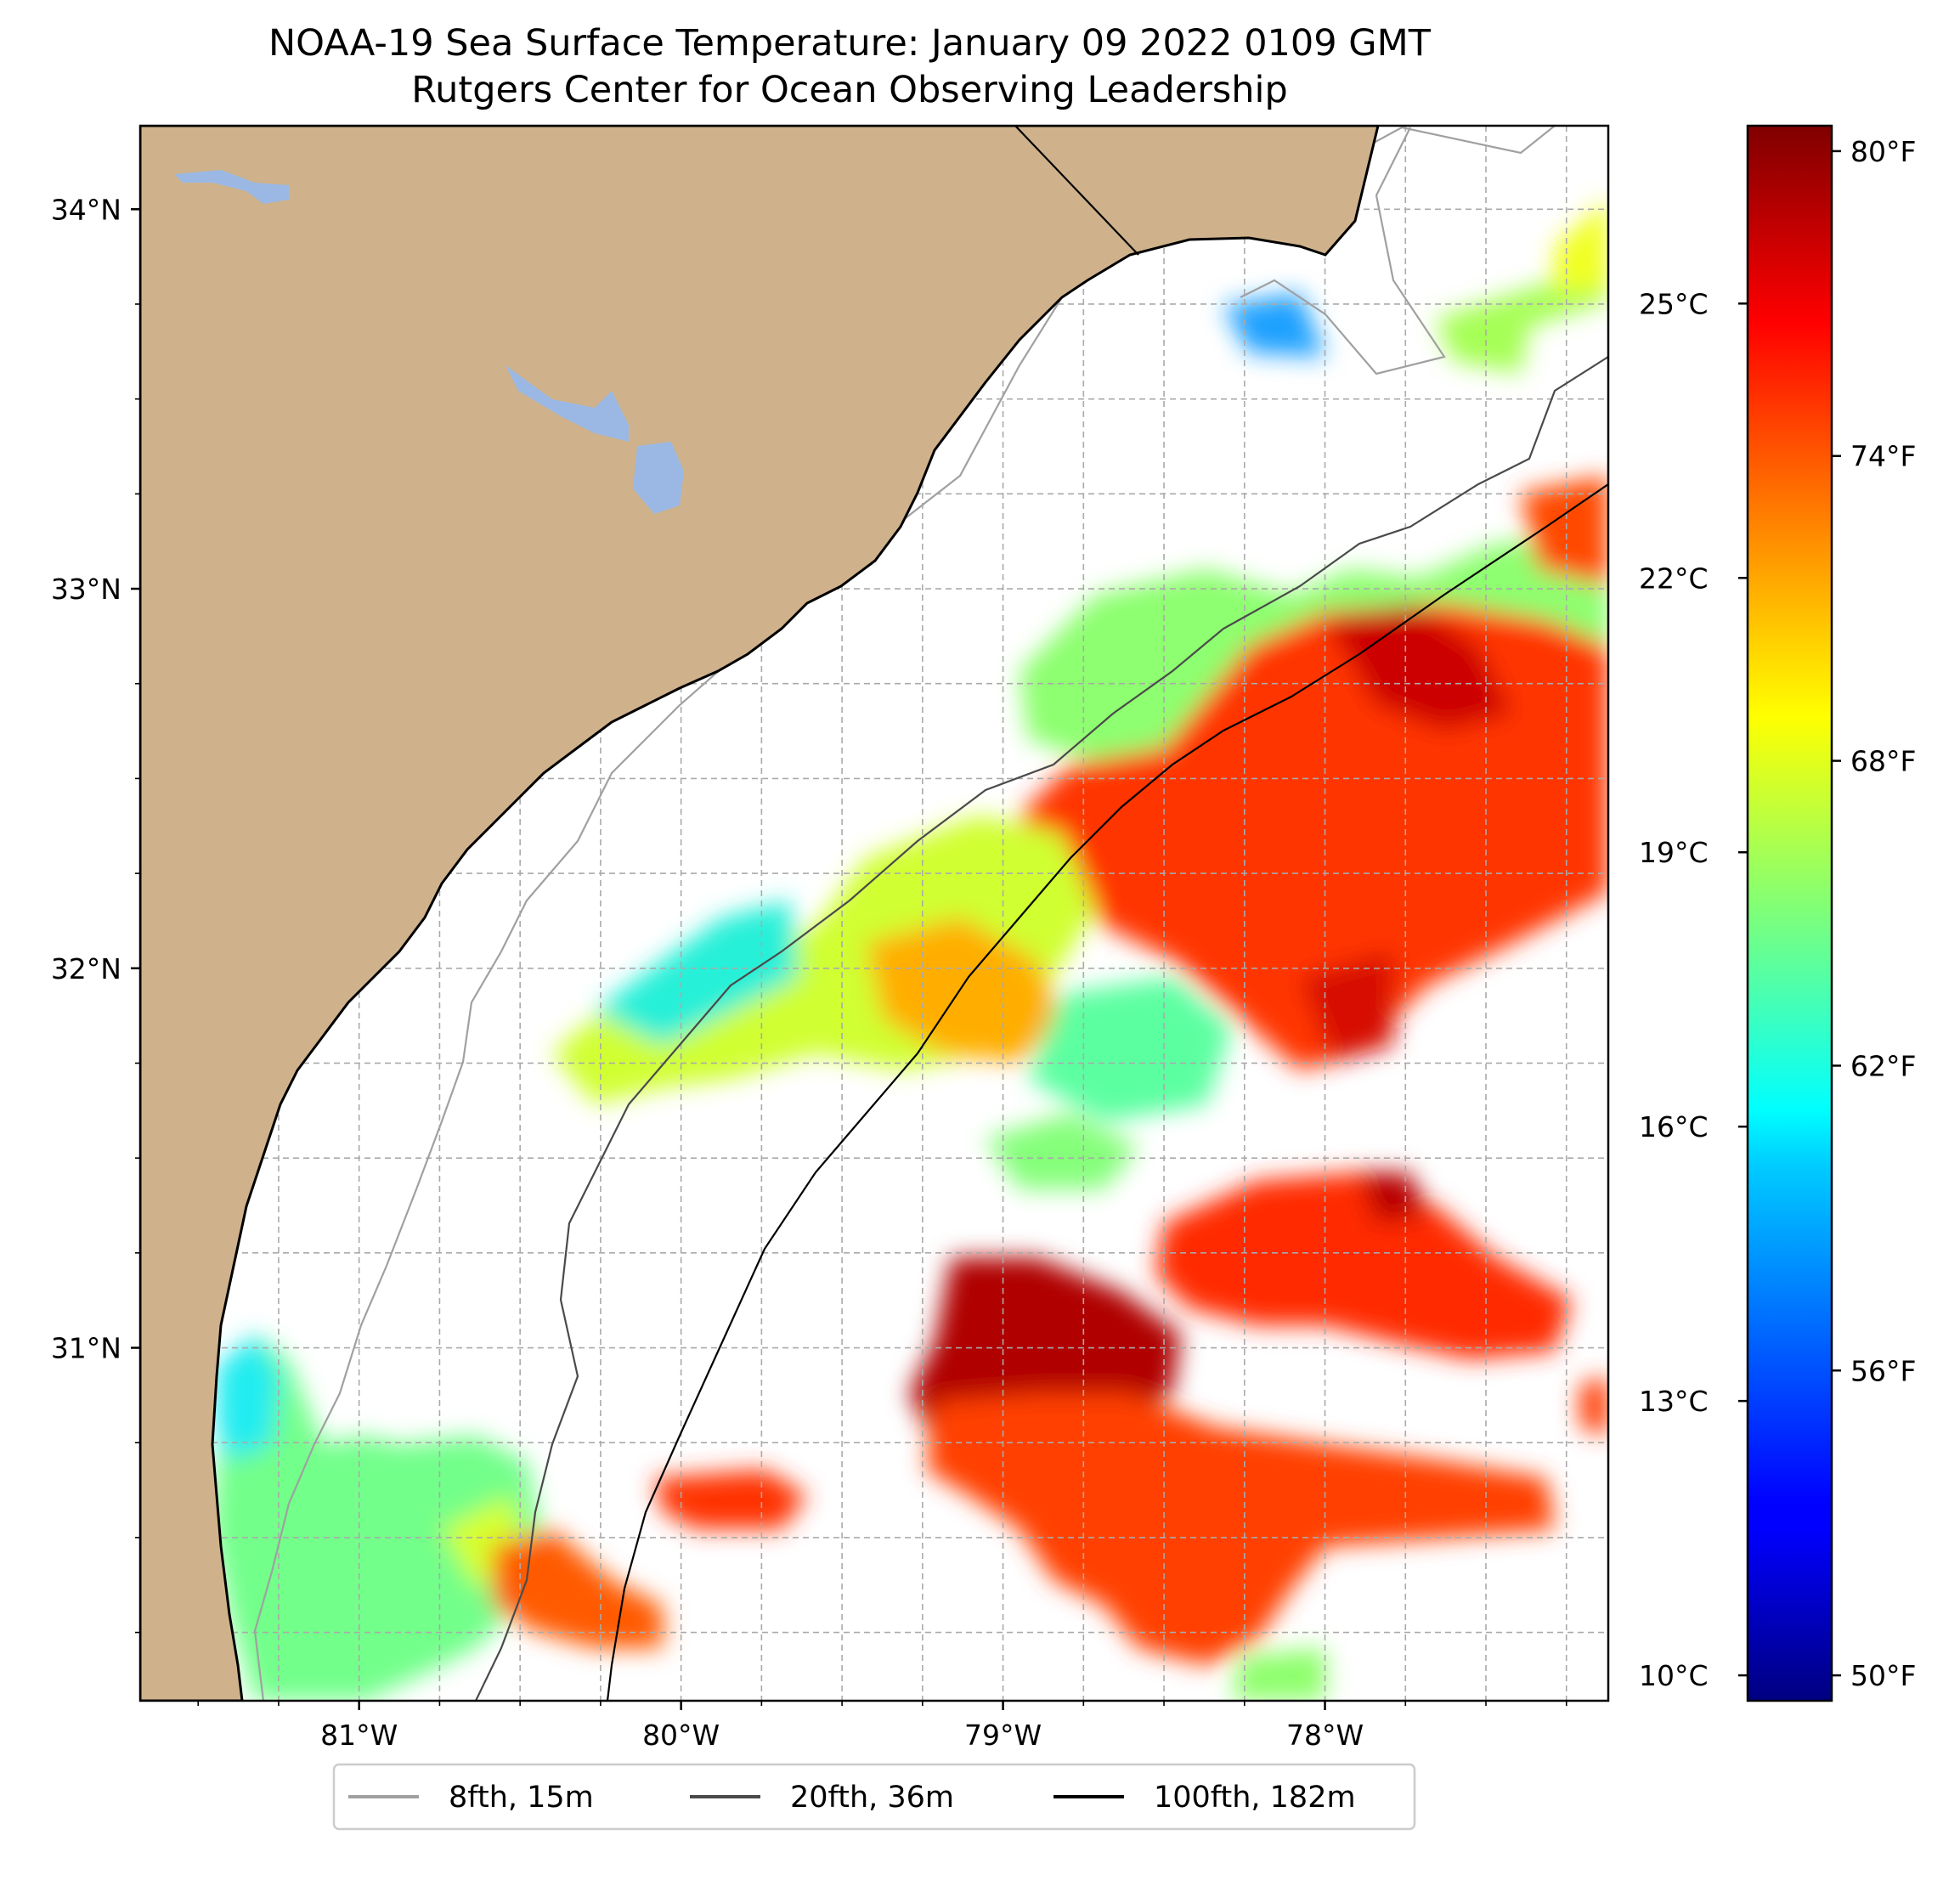 This screenshot has height=1880, width=1960. Describe the element at coordinates (1883, 1370) in the screenshot. I see `colorbar-fahrenheit-label: 56°F` at that location.